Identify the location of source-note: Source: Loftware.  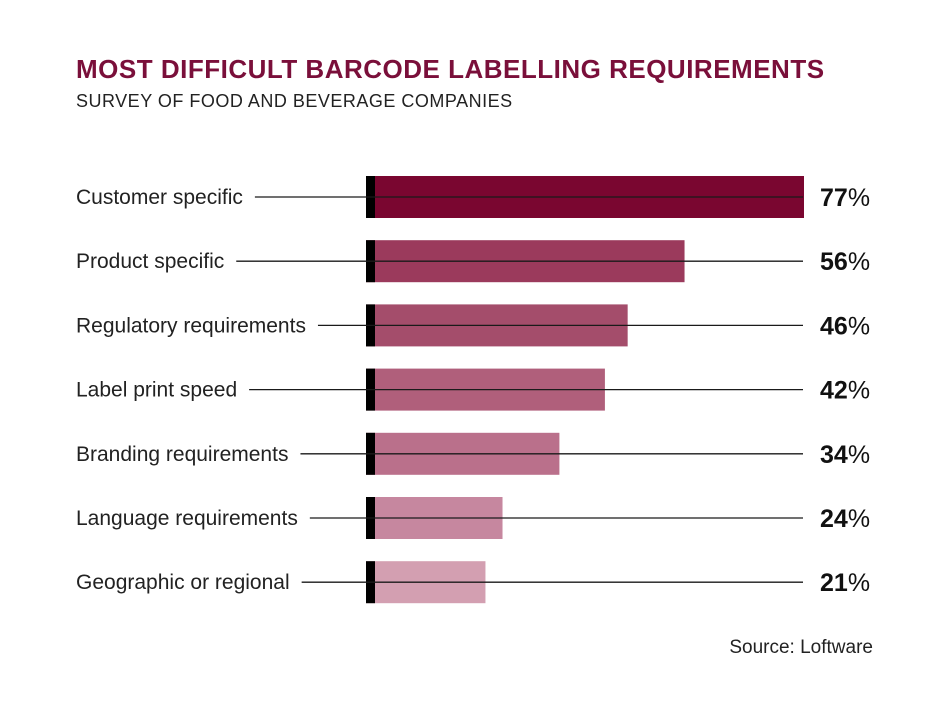
(801, 647).